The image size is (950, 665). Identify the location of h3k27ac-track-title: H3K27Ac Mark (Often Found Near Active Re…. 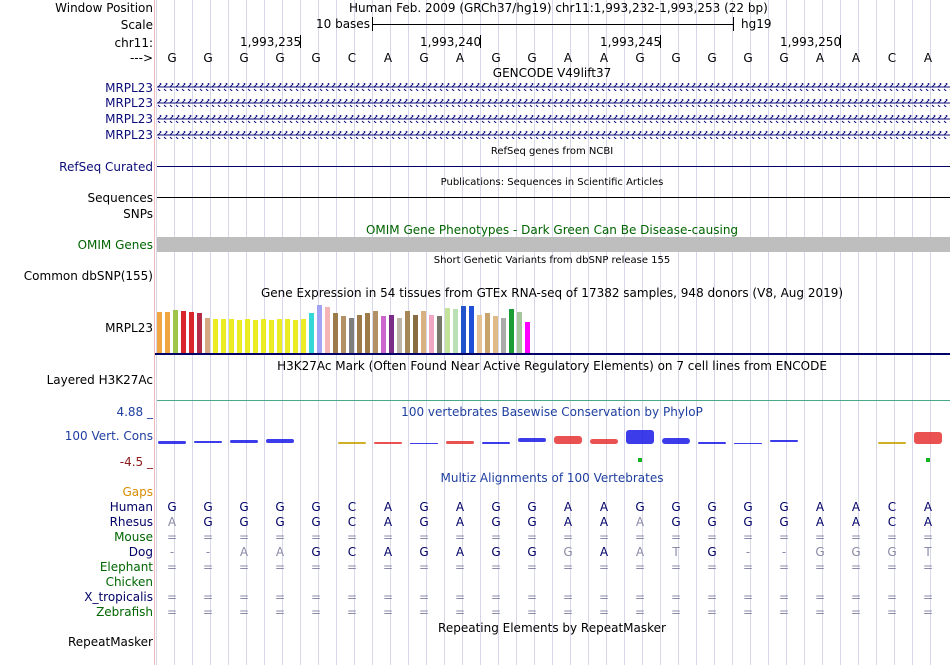
(552, 366).